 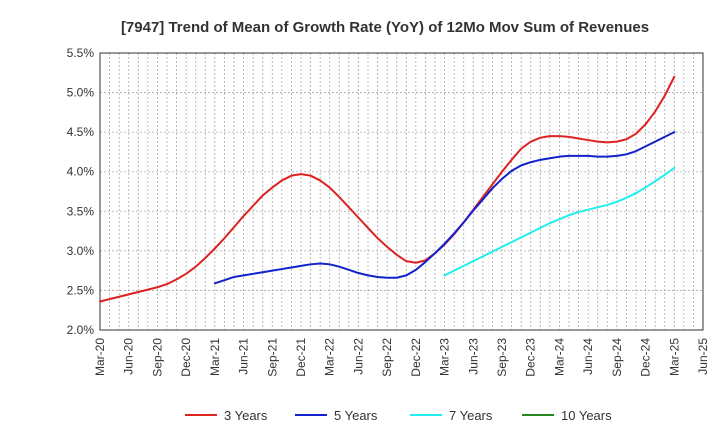 What do you see at coordinates (617, 357) in the screenshot?
I see `x-tick-label: Sep-24` at bounding box center [617, 357].